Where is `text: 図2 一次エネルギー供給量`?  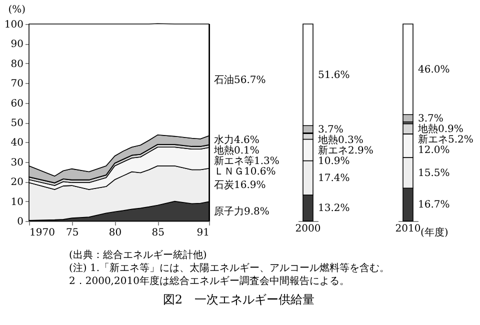
text: 図2 一次エネルギー供給量 is located at coordinates (238, 299).